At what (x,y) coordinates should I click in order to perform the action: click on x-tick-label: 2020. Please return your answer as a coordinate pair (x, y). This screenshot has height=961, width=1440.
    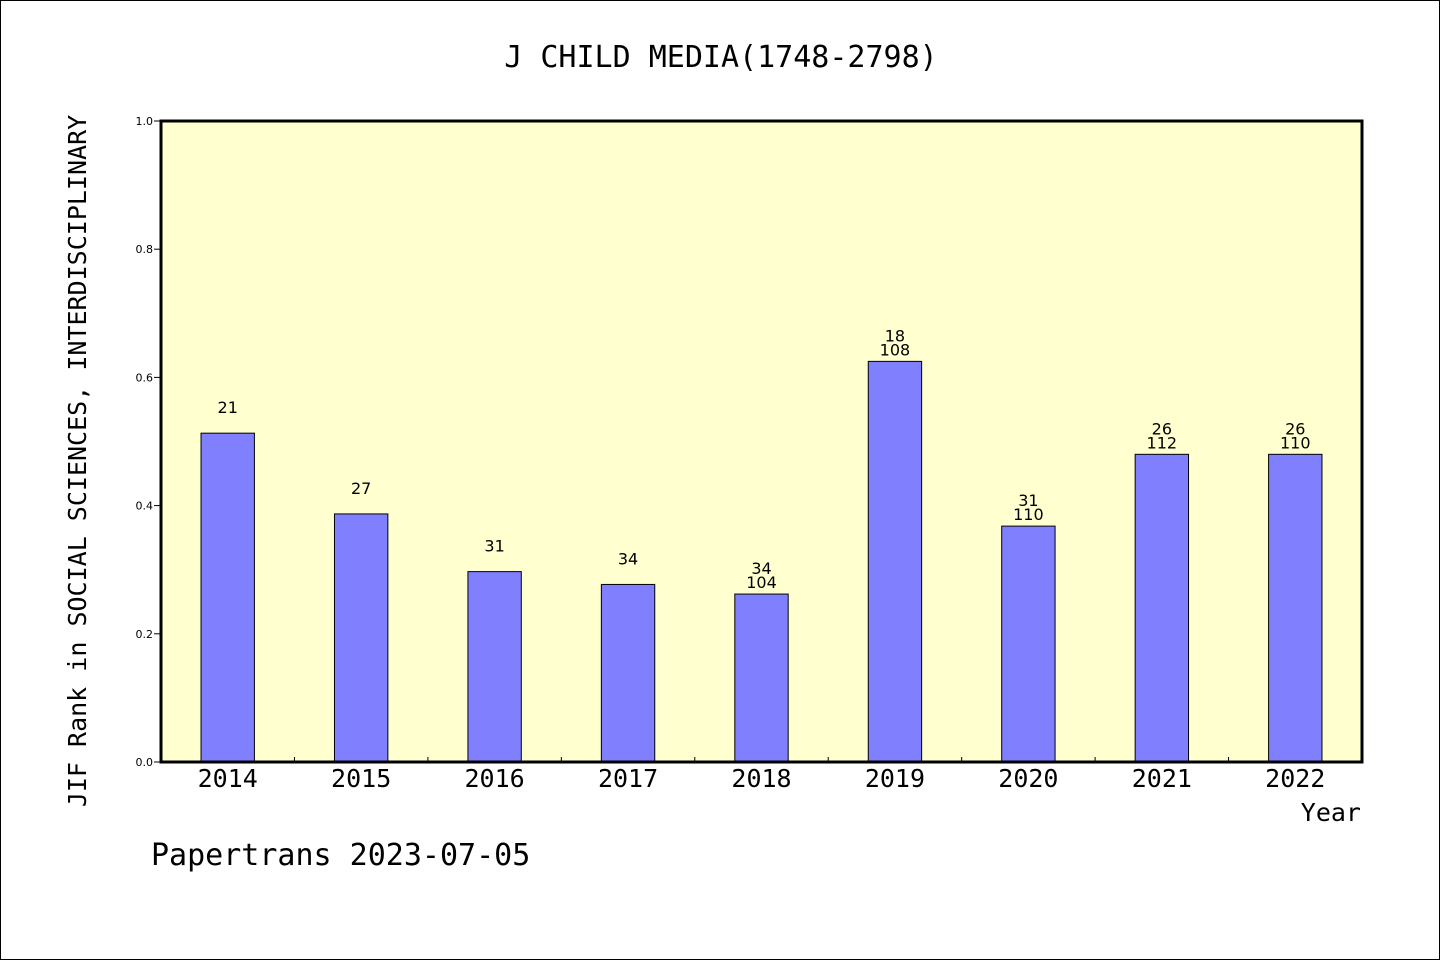
    Looking at the image, I should click on (1028, 778).